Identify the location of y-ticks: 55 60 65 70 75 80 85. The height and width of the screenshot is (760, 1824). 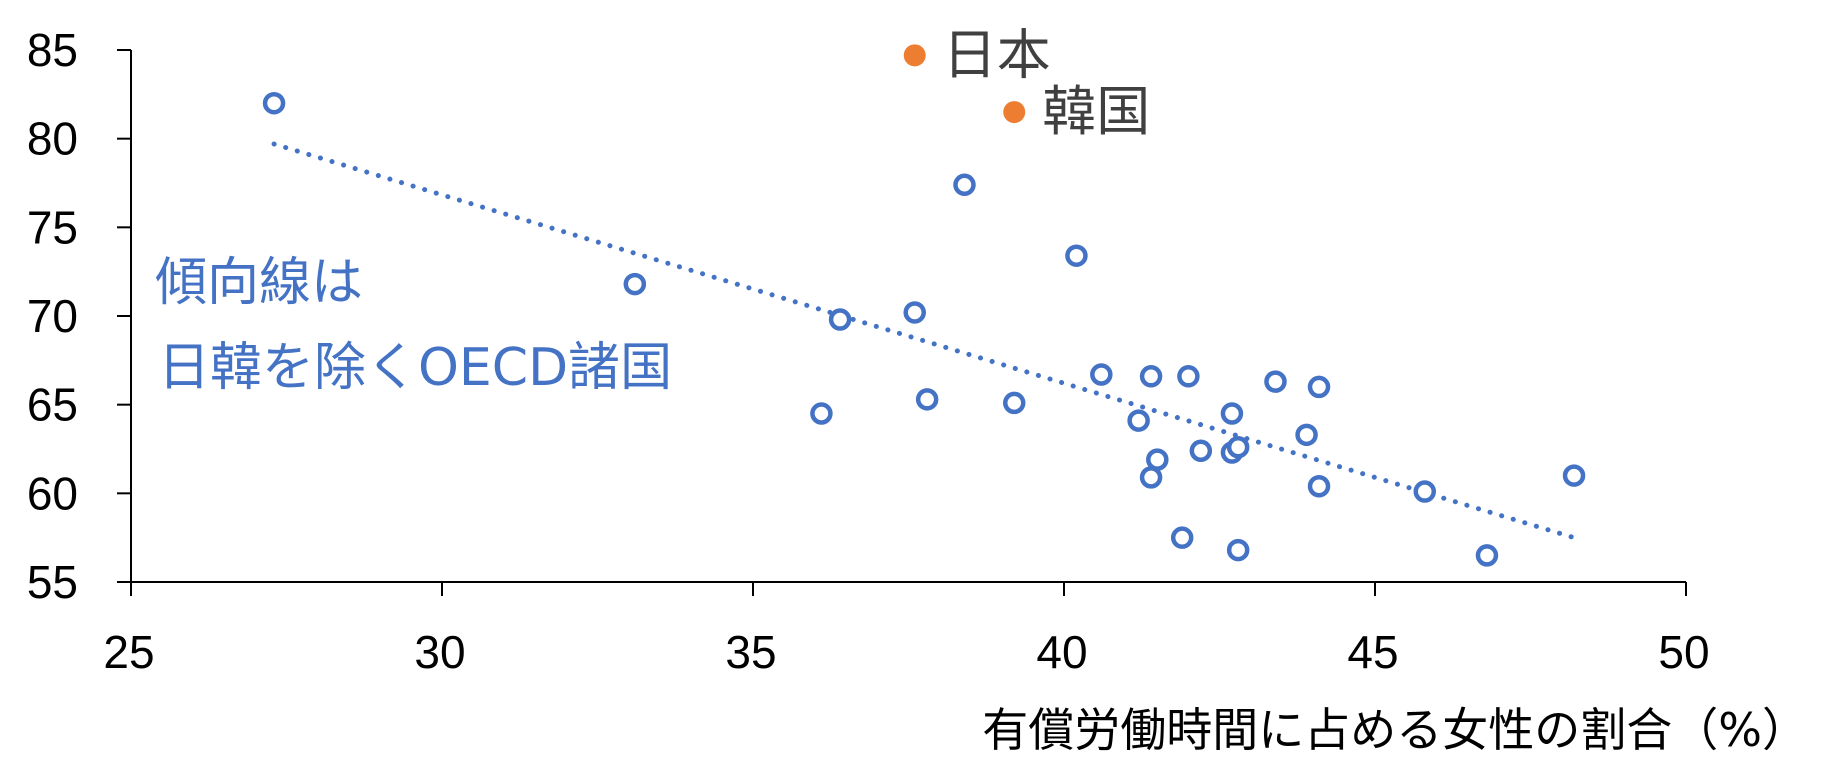
(79, 316).